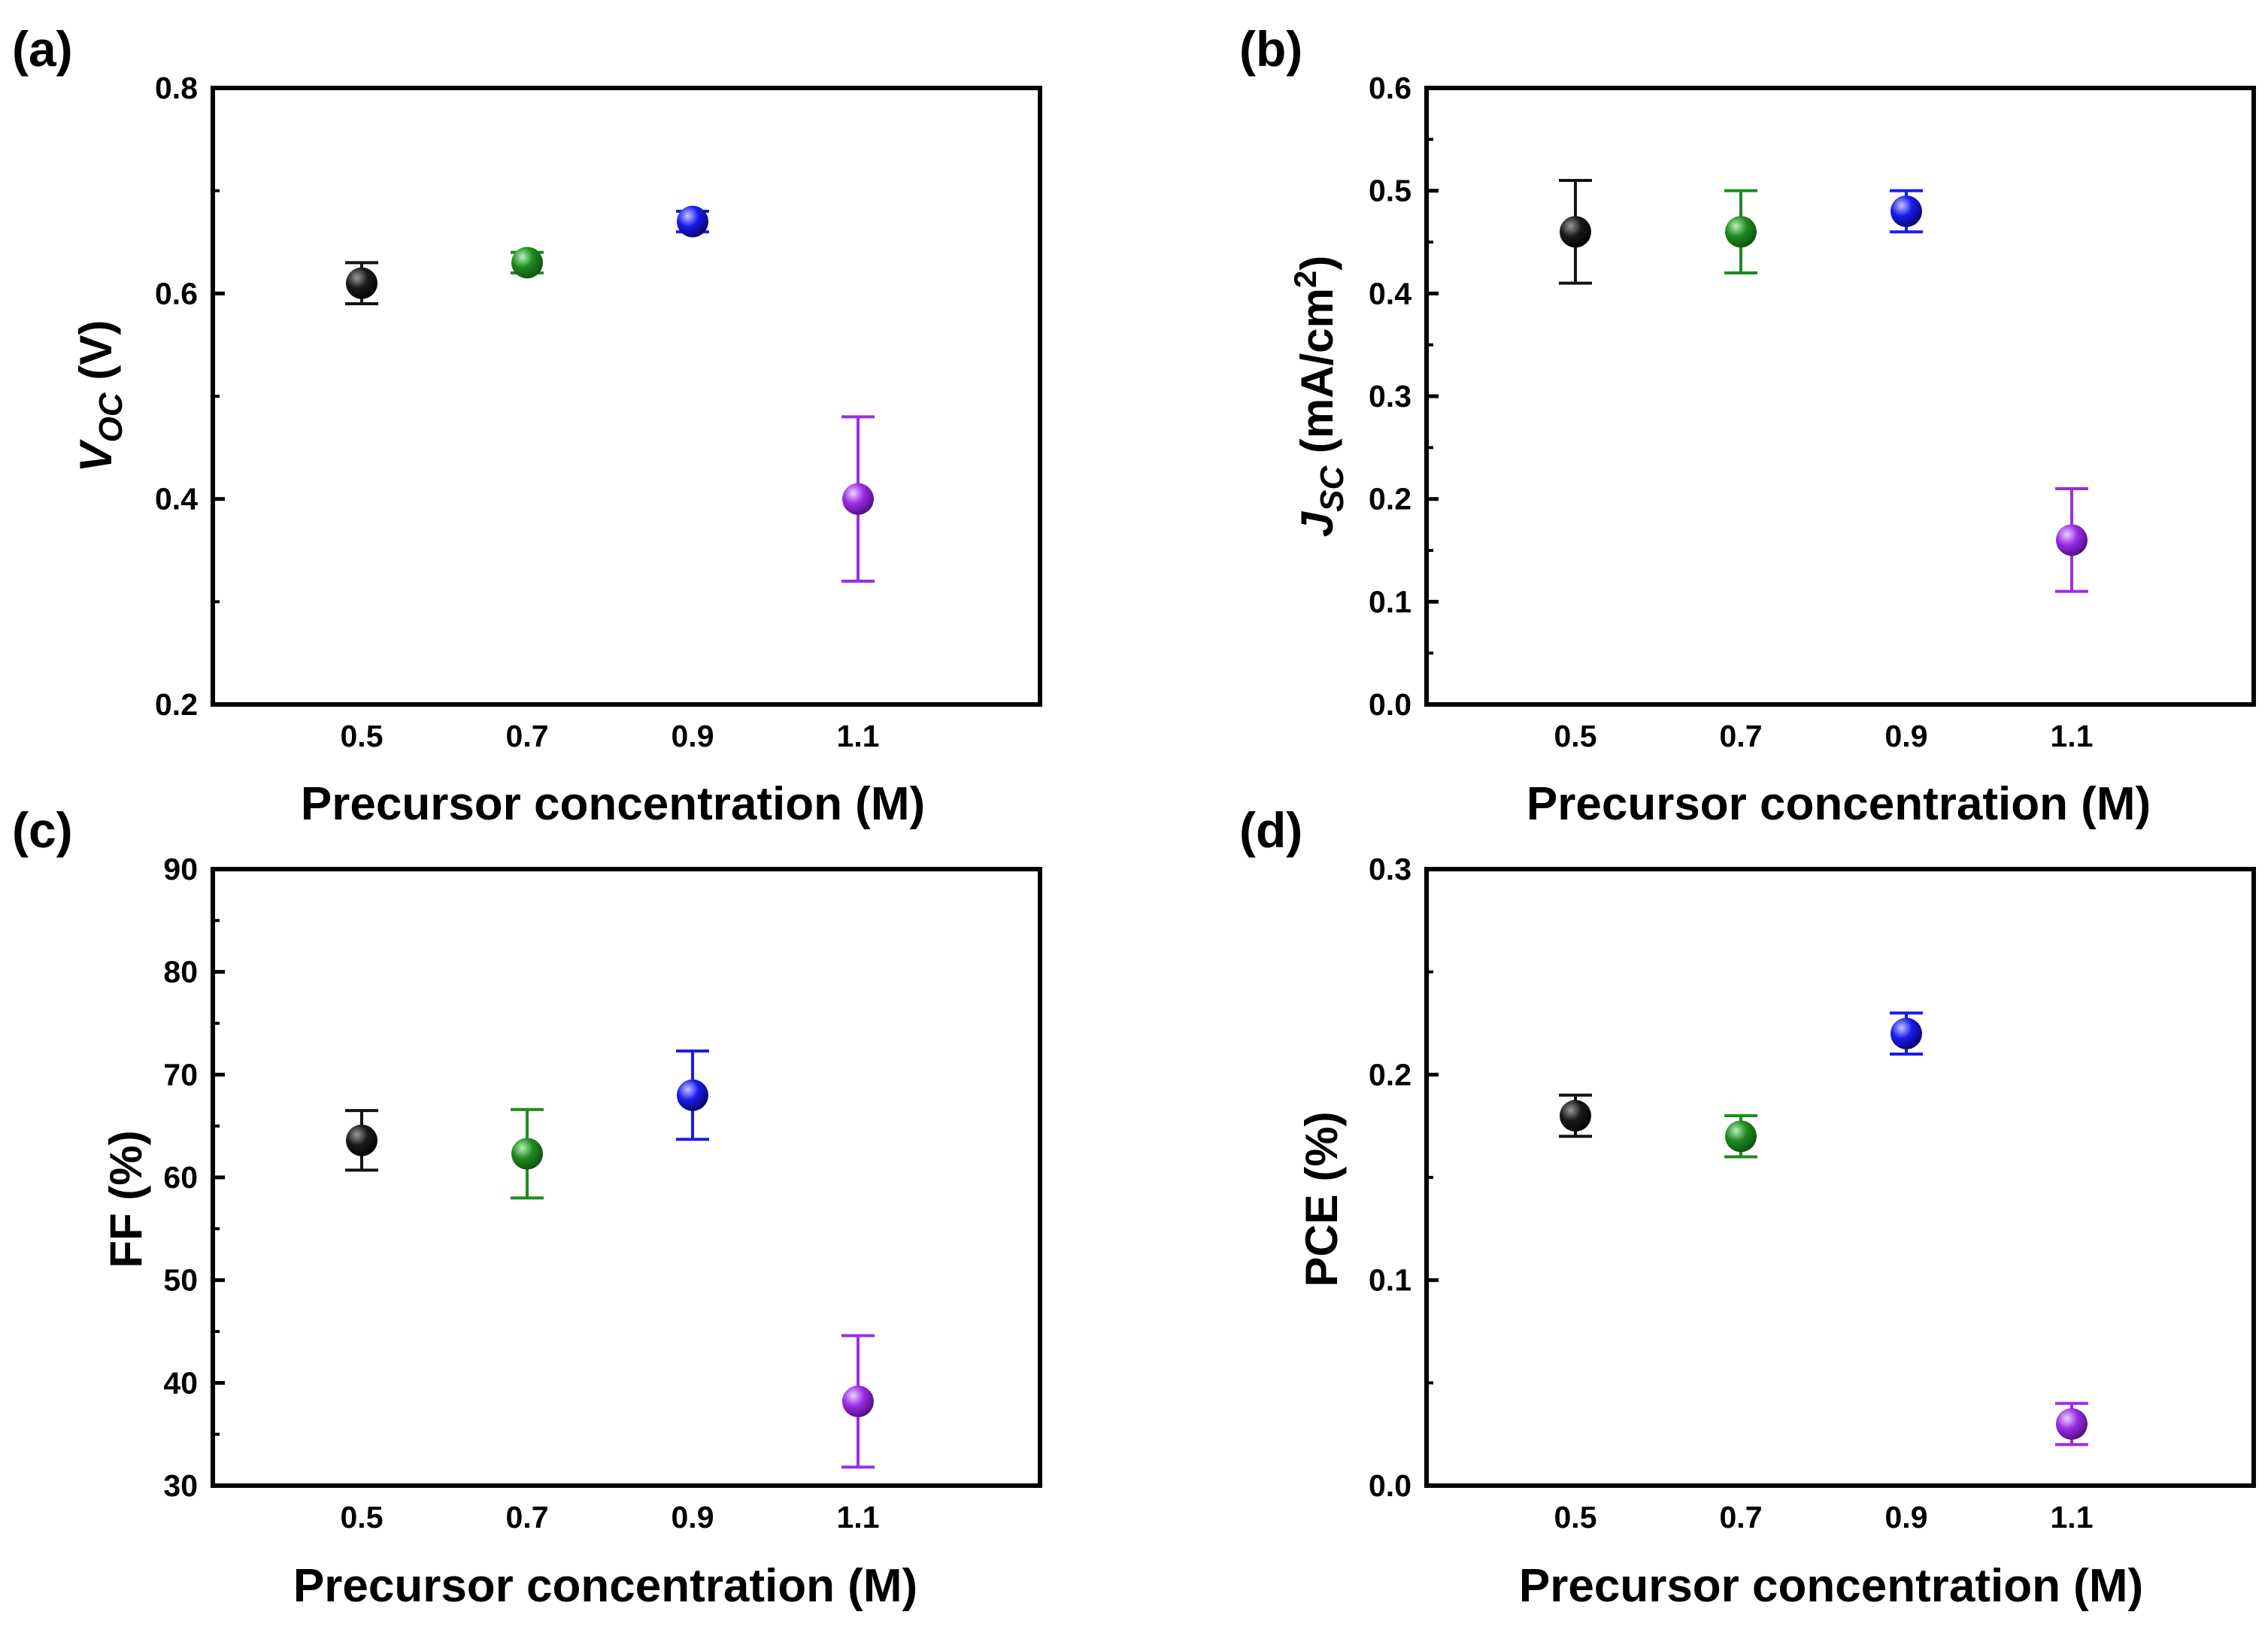 The image size is (2268, 1636). I want to click on x-tick-label-d: 0.7, so click(1742, 1517).